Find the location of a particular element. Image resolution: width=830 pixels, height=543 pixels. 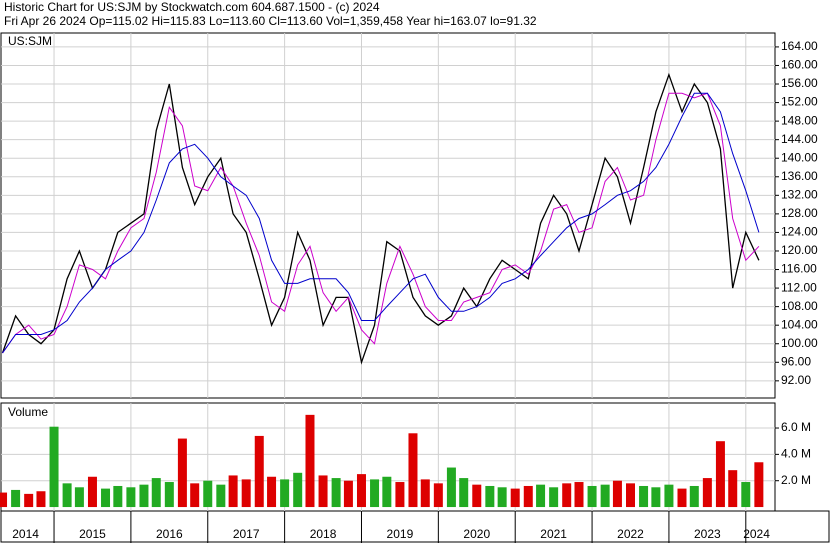

y-tick-label: 144.00 is located at coordinates (799, 139).